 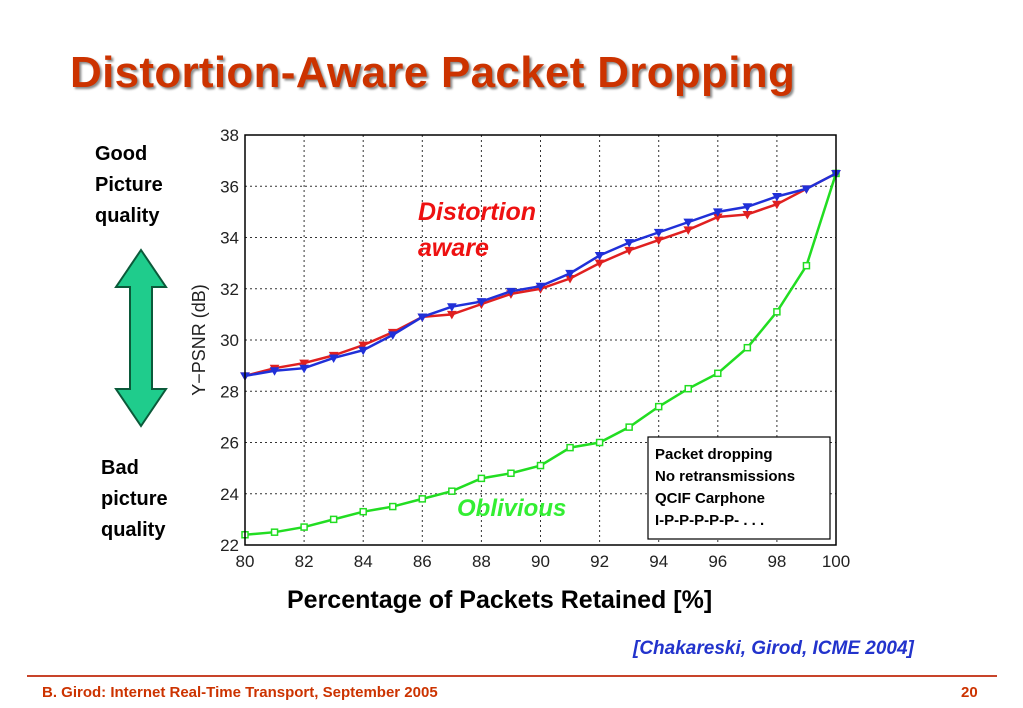 What do you see at coordinates (725, 476) in the screenshot?
I see `info-line-2: No retransmissions` at bounding box center [725, 476].